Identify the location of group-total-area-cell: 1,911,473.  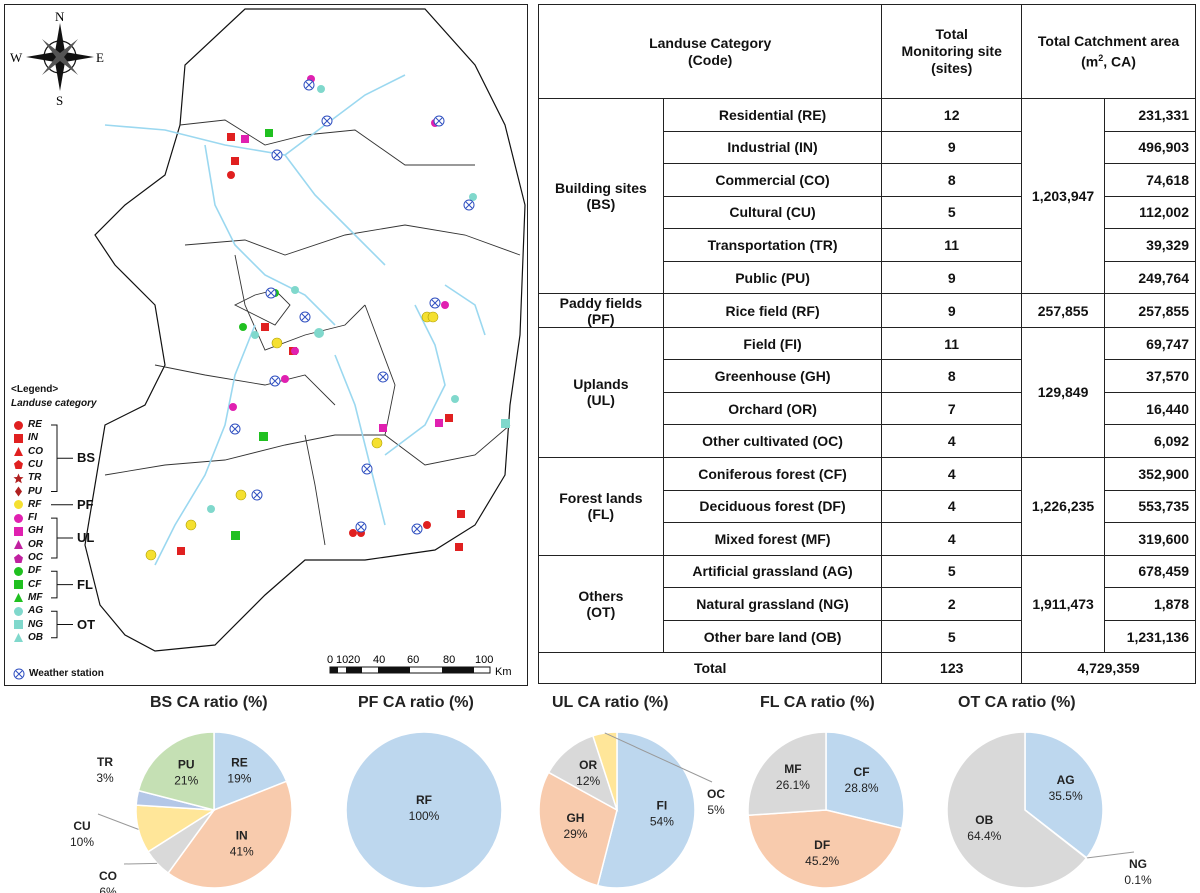
(1063, 604).